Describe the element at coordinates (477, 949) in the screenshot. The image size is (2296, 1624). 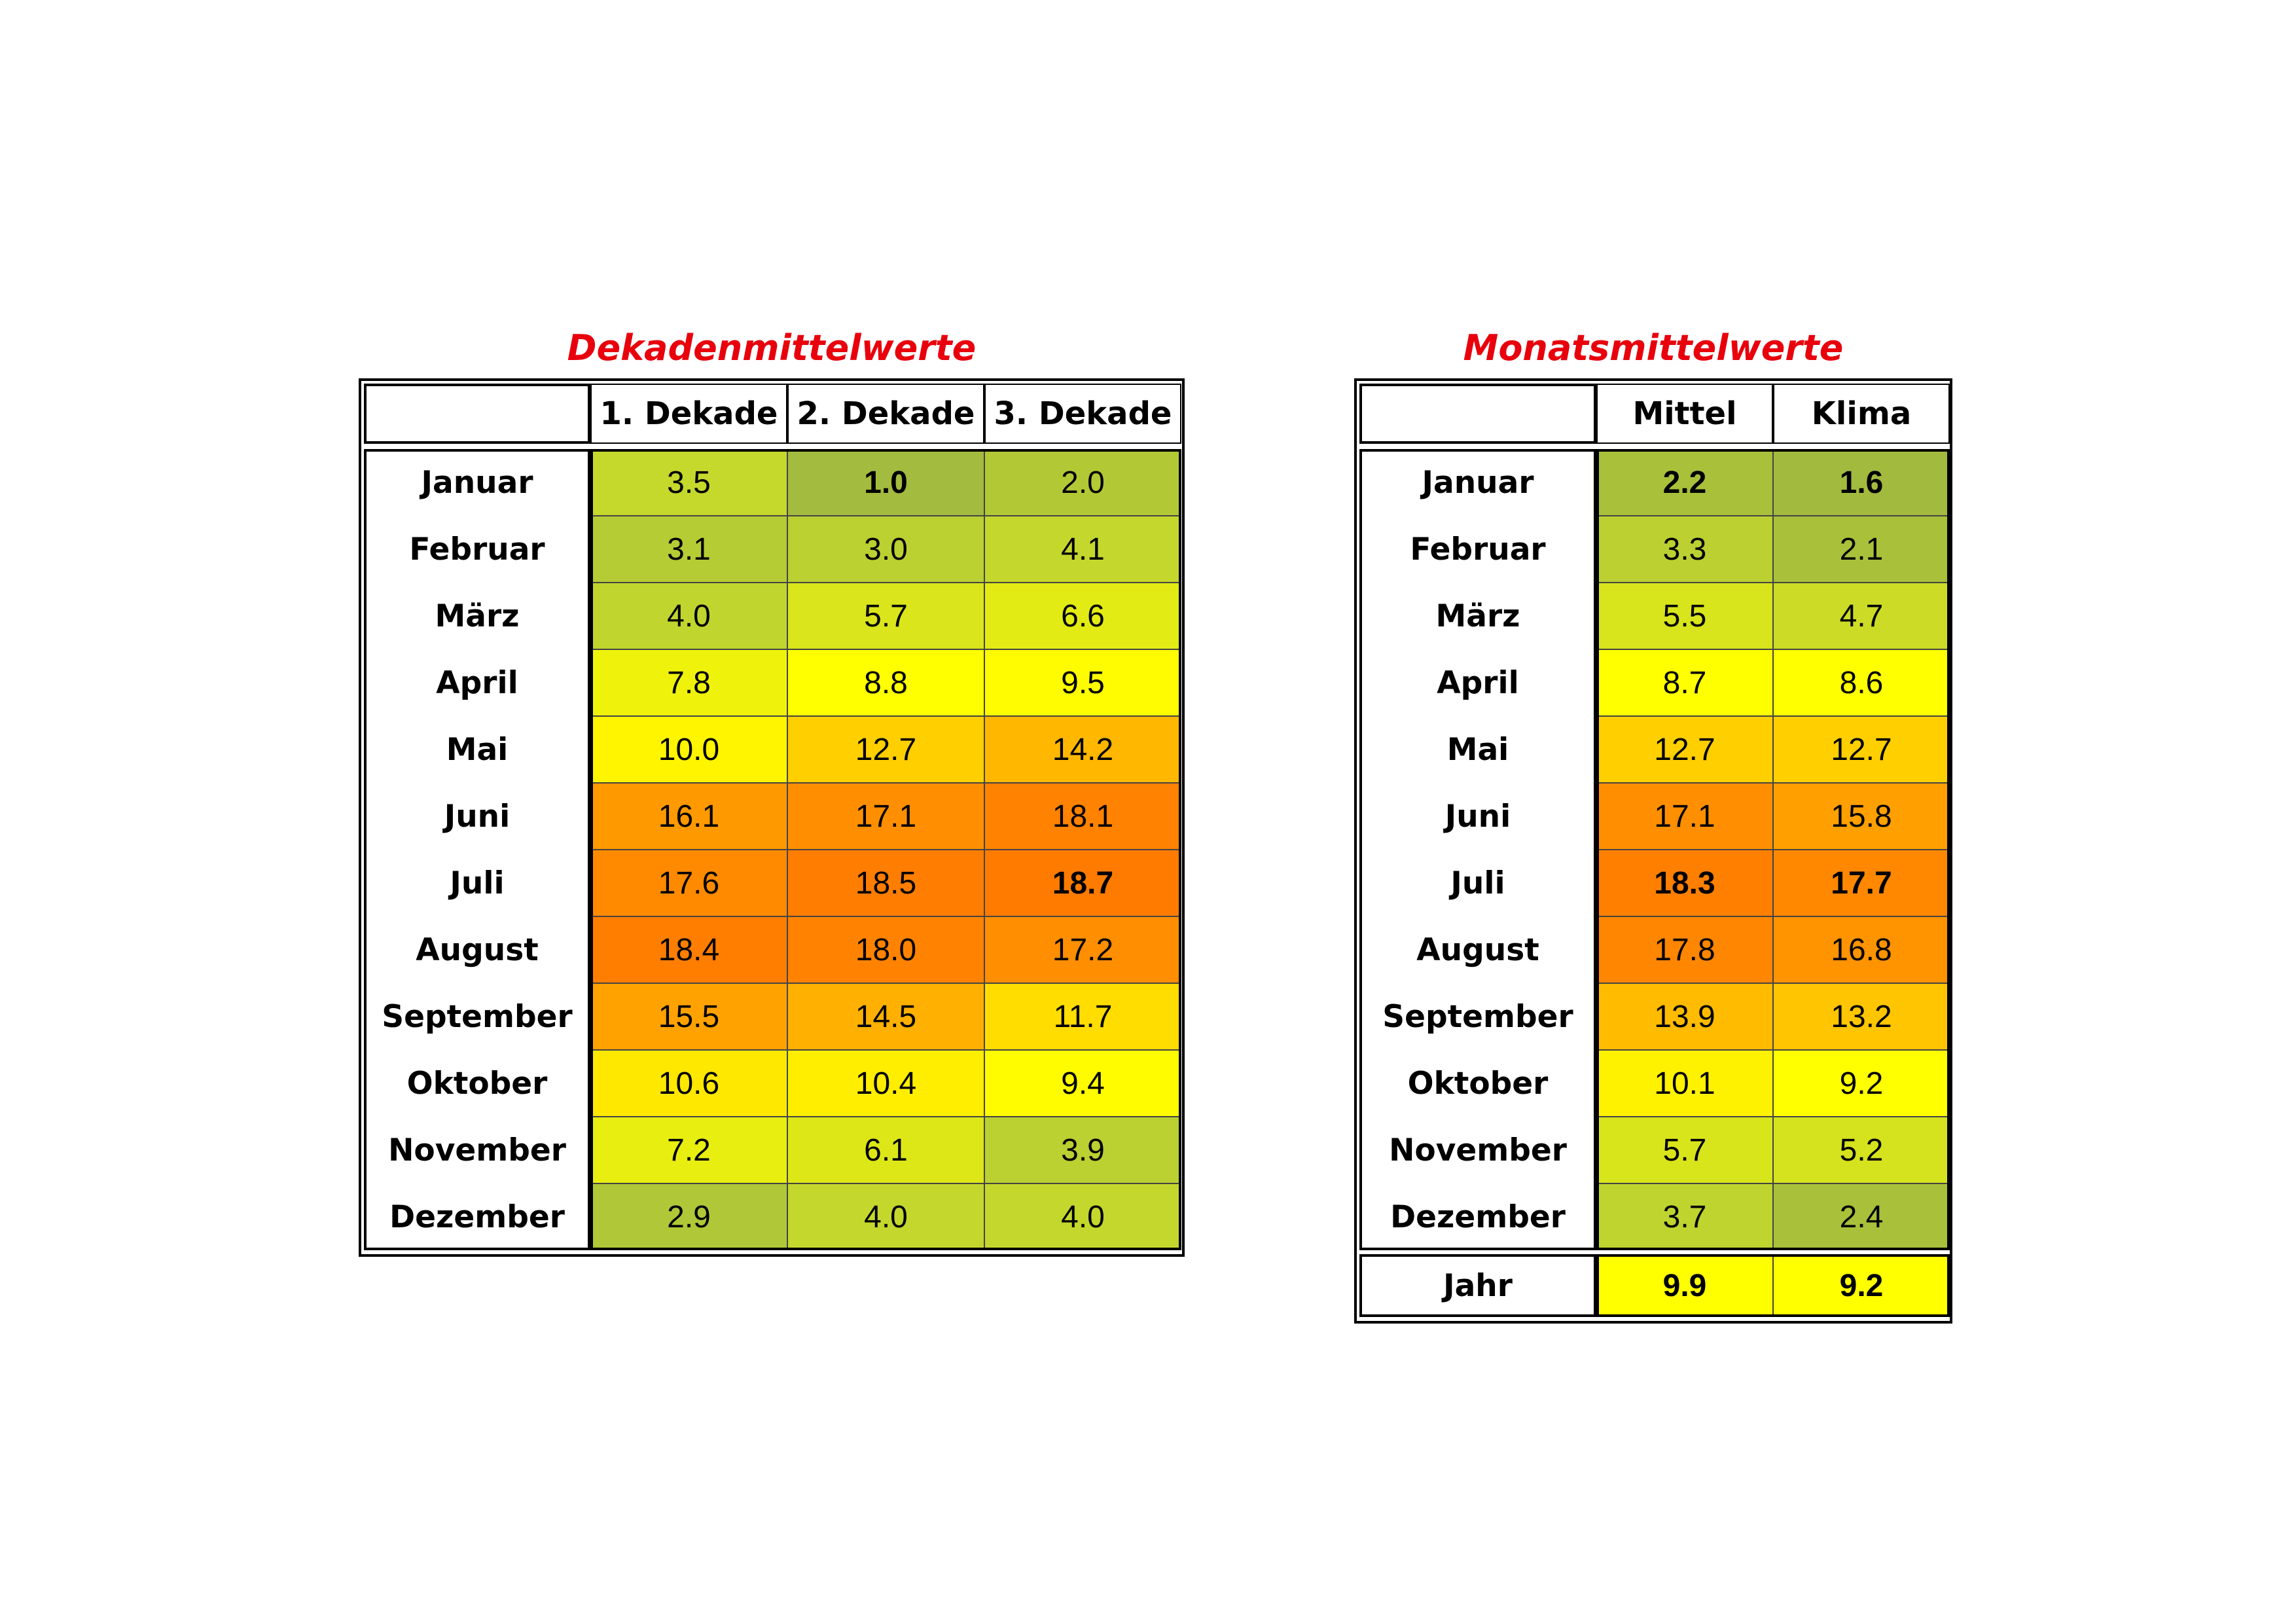
I see `dekaden-month-label: August` at that location.